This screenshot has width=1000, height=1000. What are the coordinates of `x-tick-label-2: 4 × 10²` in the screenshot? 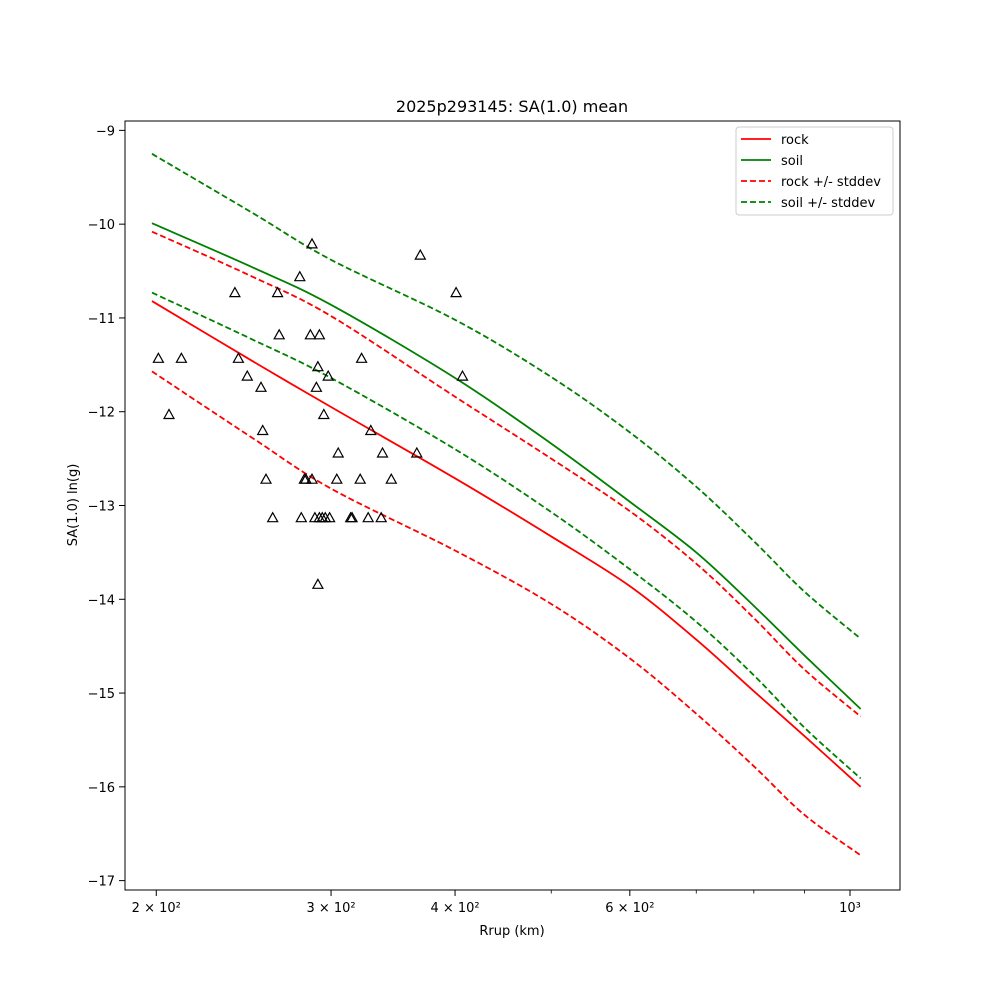 It's located at (454, 908).